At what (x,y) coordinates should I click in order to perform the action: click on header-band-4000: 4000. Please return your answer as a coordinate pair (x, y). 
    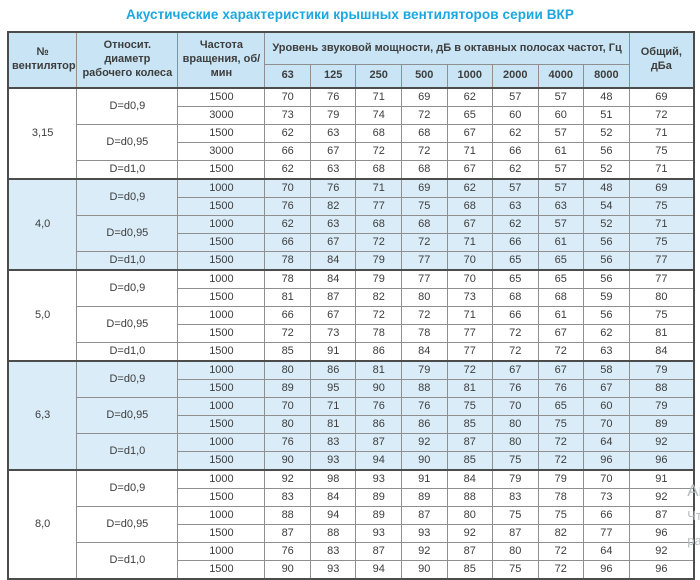
    Looking at the image, I should click on (561, 76).